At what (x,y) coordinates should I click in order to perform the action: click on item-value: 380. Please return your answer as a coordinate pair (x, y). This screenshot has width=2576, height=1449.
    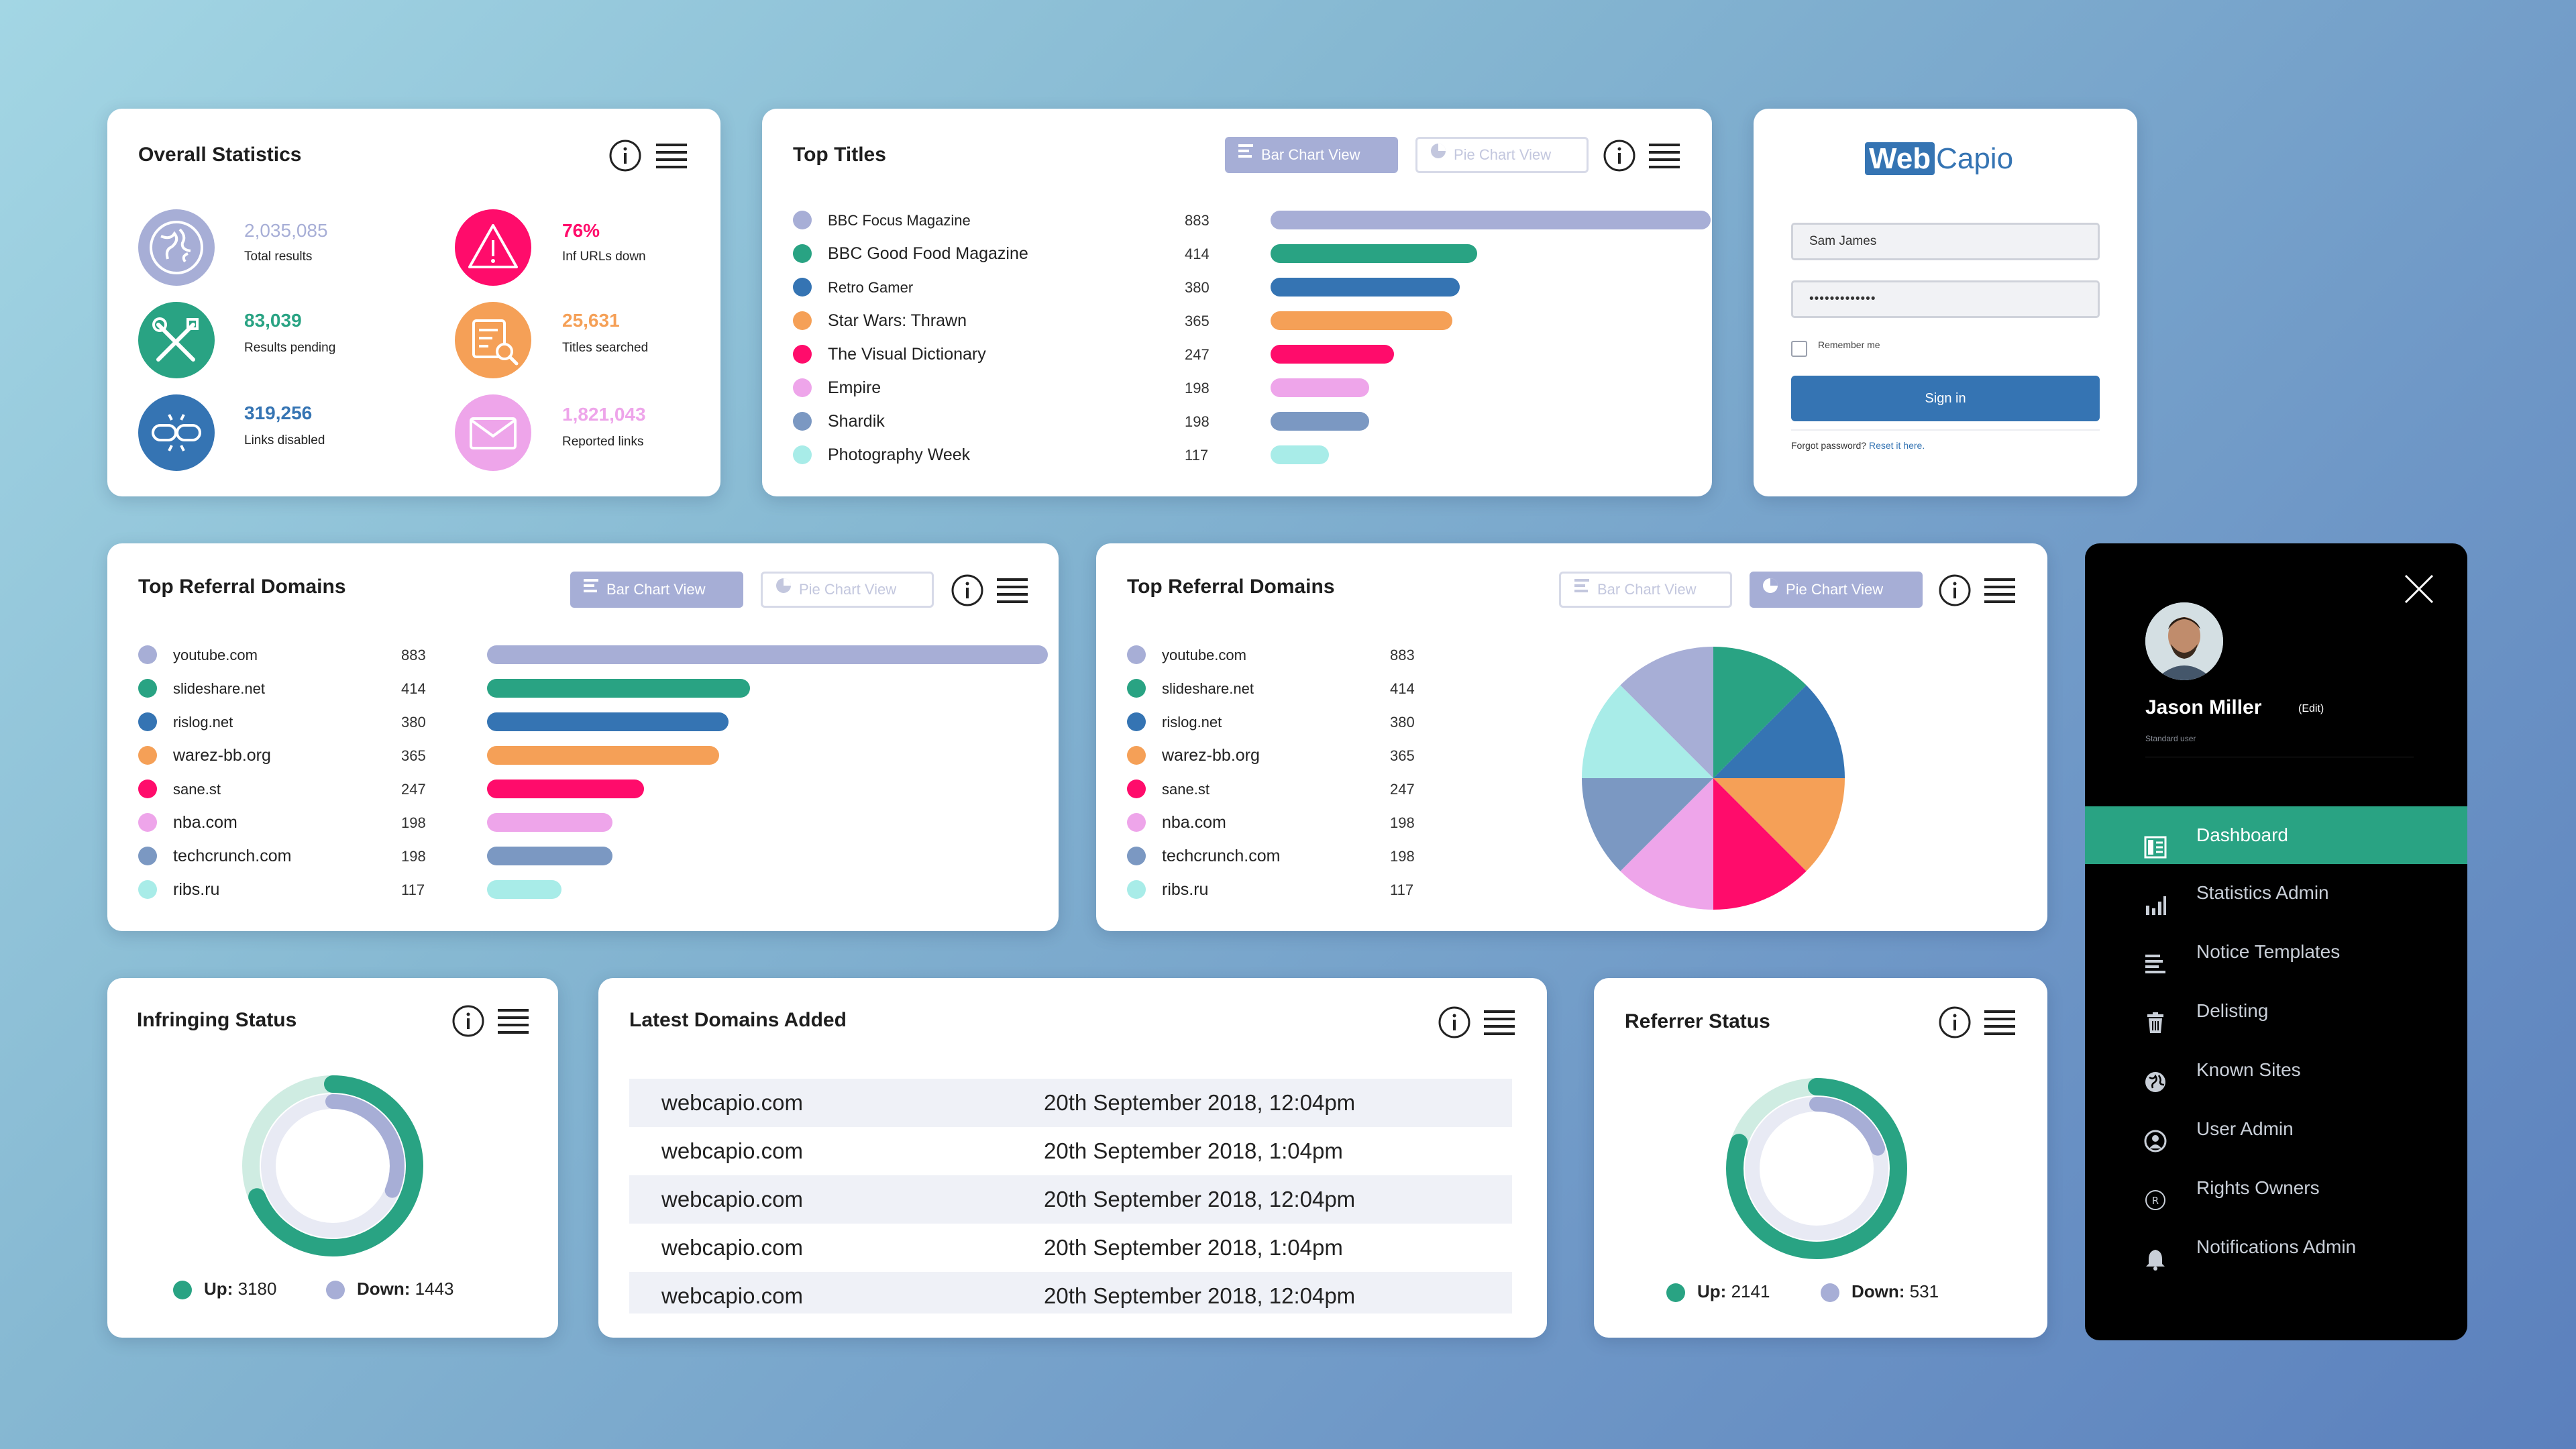
    Looking at the image, I should click on (413, 722).